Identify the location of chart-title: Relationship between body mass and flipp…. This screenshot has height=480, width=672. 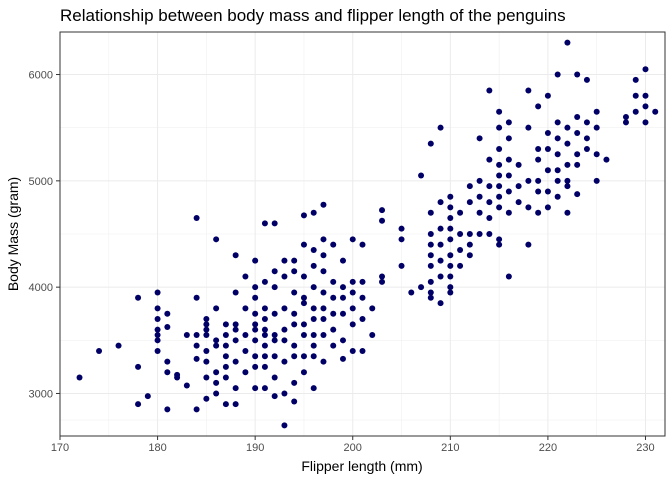
(313, 15).